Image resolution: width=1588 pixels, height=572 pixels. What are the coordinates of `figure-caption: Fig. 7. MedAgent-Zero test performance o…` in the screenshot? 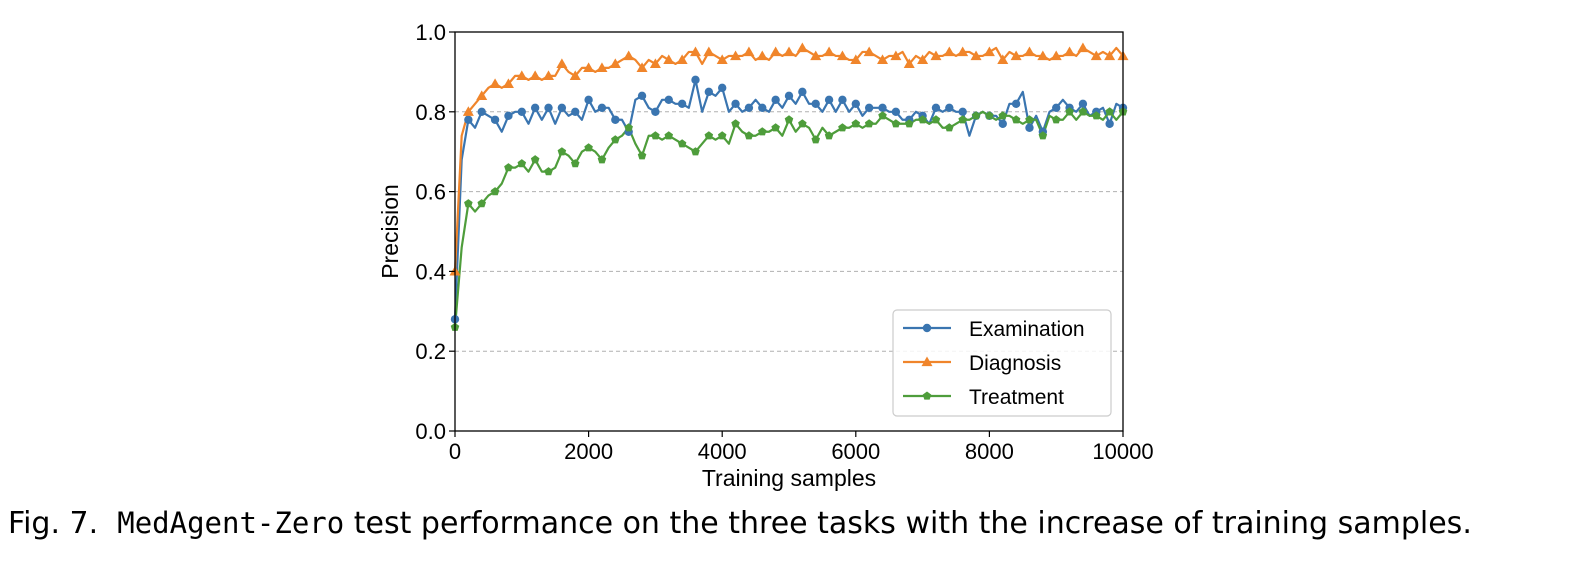 It's located at (795, 523).